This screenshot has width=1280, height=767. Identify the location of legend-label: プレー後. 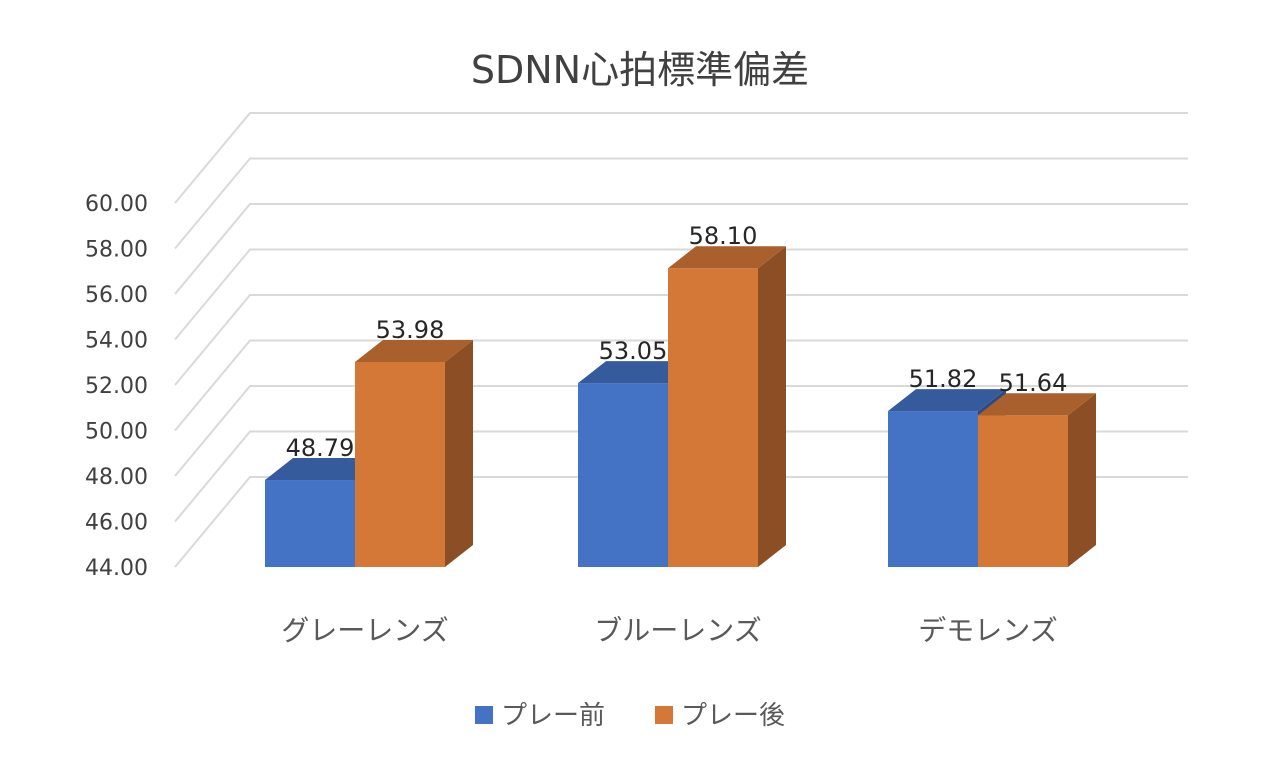
(733, 716).